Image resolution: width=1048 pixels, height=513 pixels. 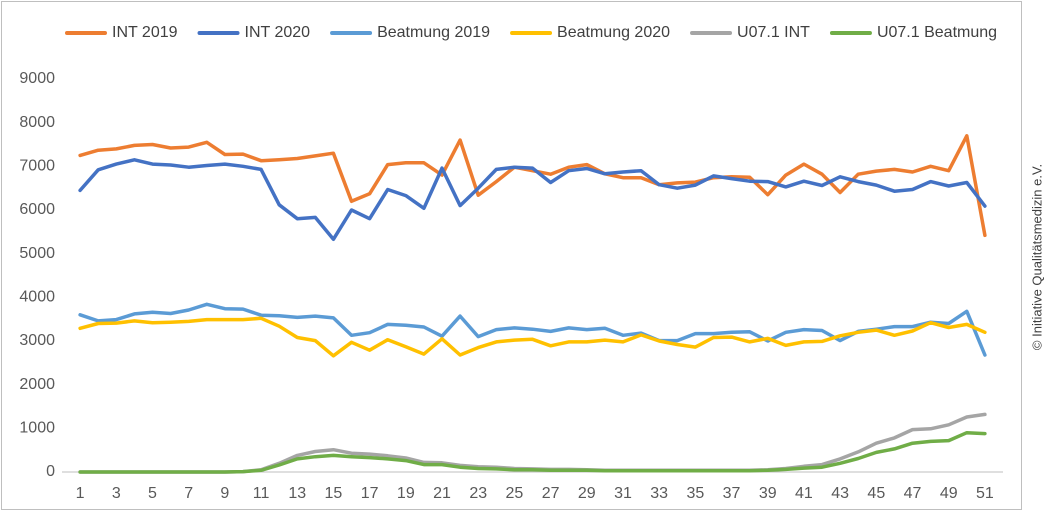 I want to click on y-tick-label: 6000, so click(x=37, y=209).